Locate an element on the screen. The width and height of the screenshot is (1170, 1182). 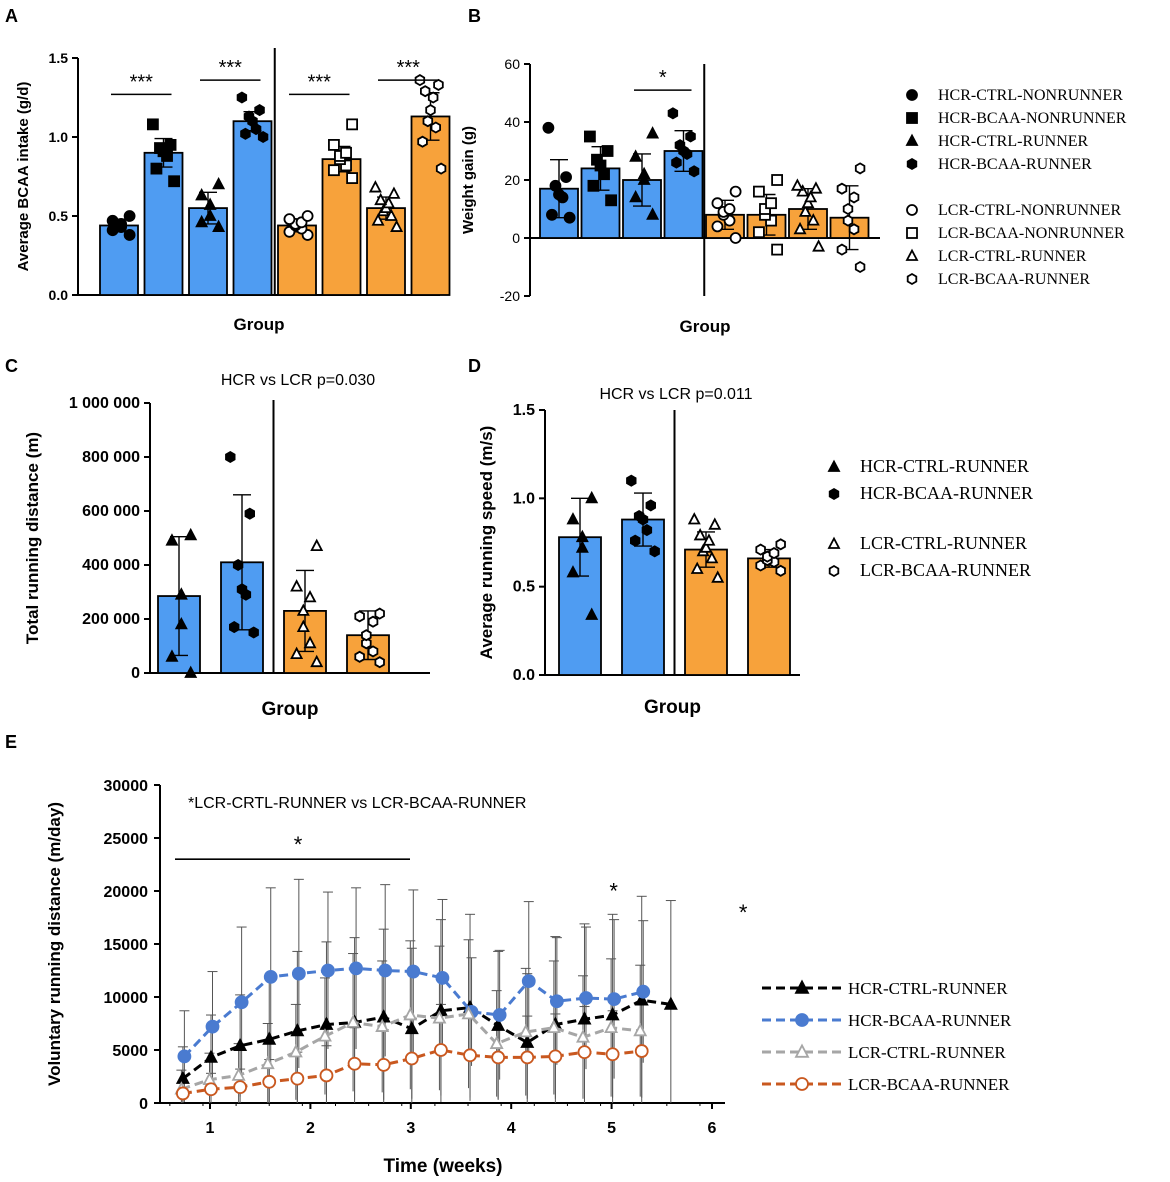
legend-label: HCR-CTRL-NONRUNNER is located at coordinates (1030, 95).